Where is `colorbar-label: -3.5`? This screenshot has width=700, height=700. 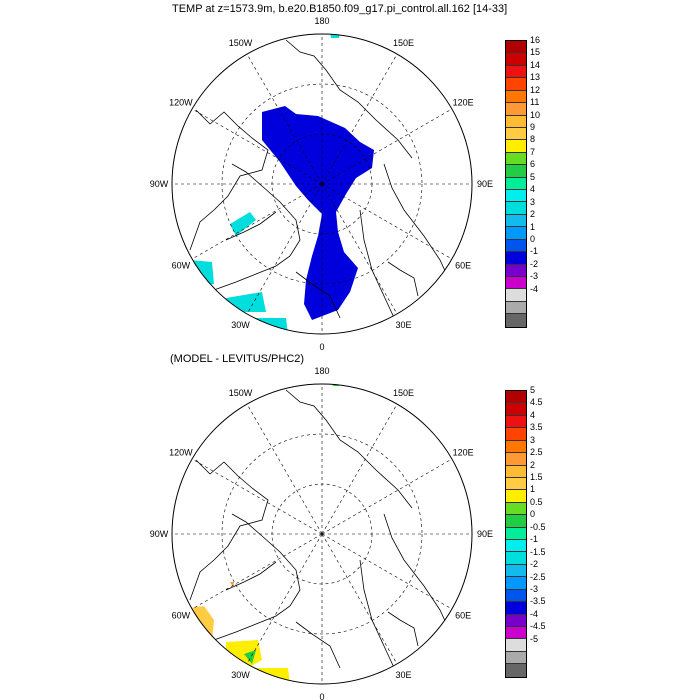
colorbar-label: -3.5 is located at coordinates (538, 601).